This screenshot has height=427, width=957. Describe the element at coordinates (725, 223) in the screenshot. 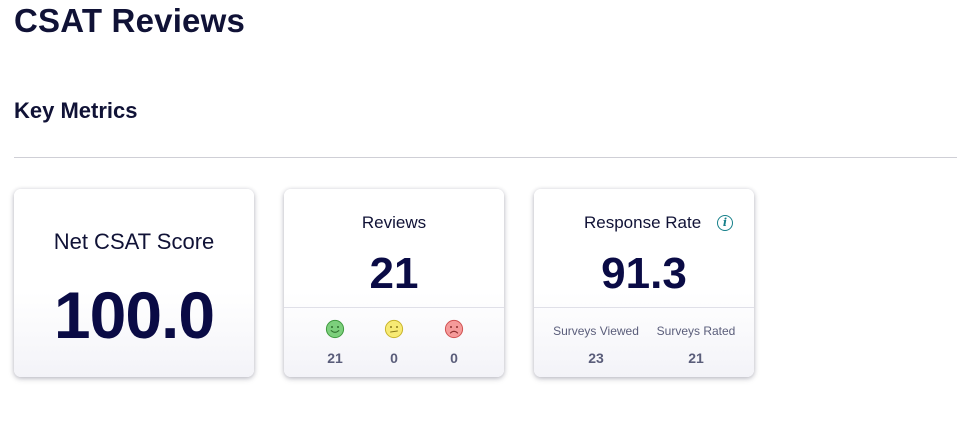

I see `info-icon: i` at that location.